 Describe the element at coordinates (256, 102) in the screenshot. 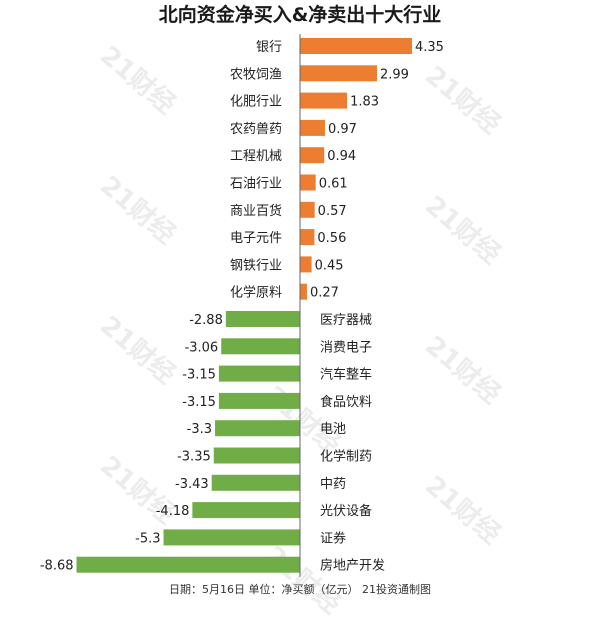

I see `category-label: 化肥行业` at that location.